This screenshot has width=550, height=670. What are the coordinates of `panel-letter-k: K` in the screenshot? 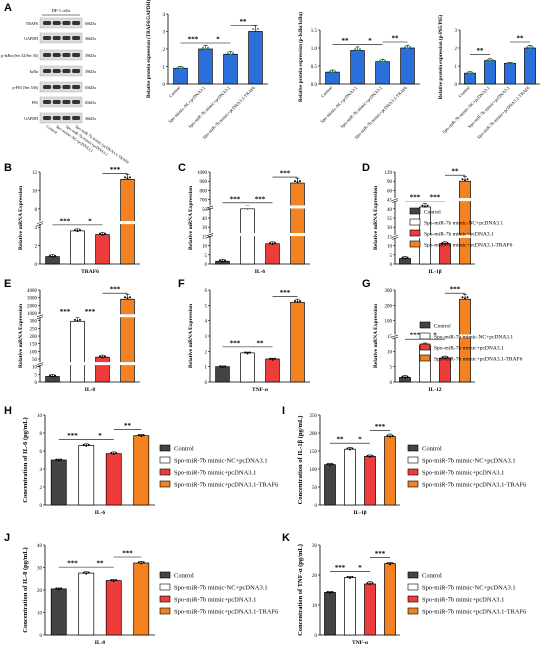 It's located at (286, 538).